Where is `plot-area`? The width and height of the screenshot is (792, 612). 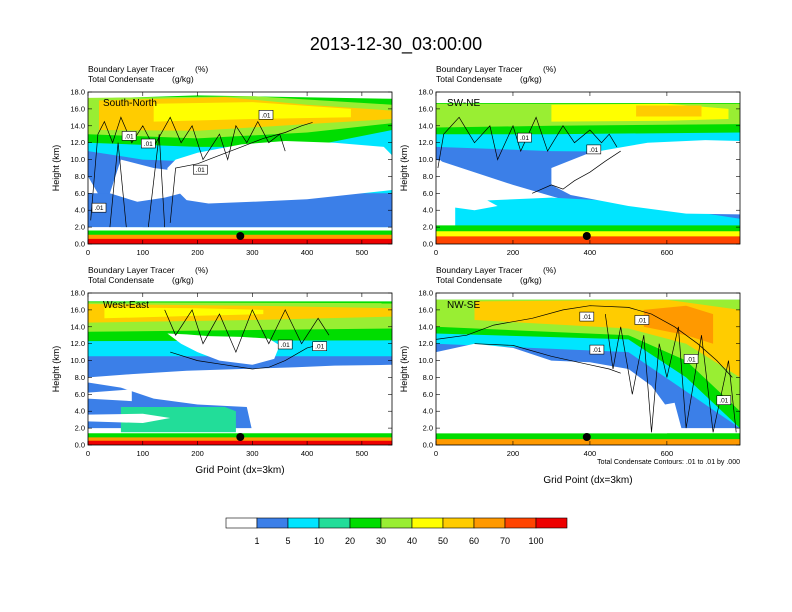
plot-area is located at coordinates (588, 369).